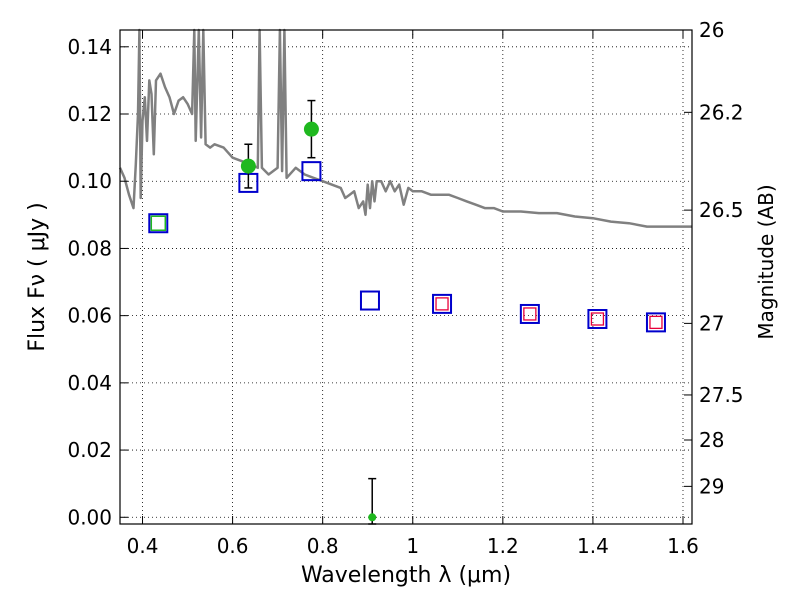 This screenshot has width=800, height=600. I want to click on mag-tick-label: 26, so click(711, 30).